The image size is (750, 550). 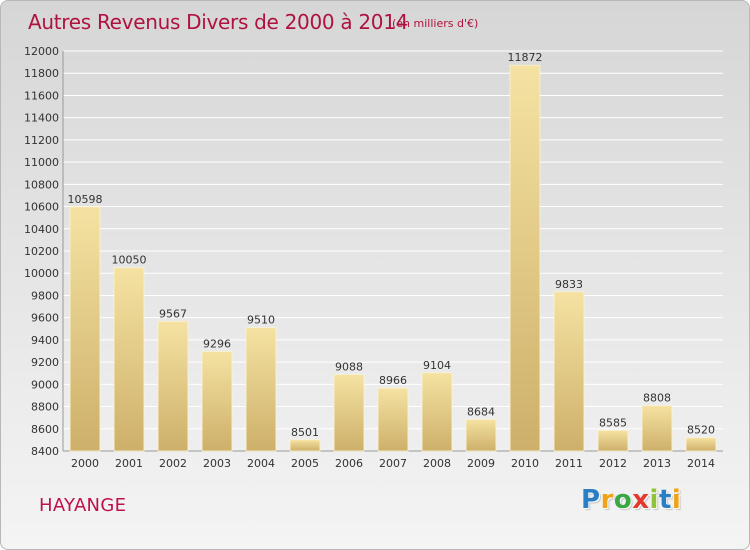 I want to click on y-tick-label: 12000, so click(x=41, y=51).